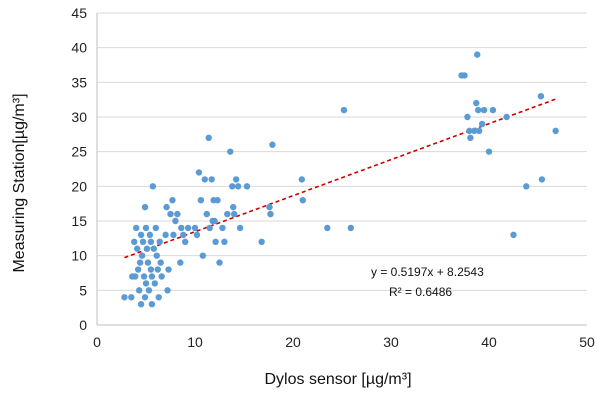 This screenshot has height=393, width=597. Describe the element at coordinates (79, 117) in the screenshot. I see `y-tick-label: 30` at that location.